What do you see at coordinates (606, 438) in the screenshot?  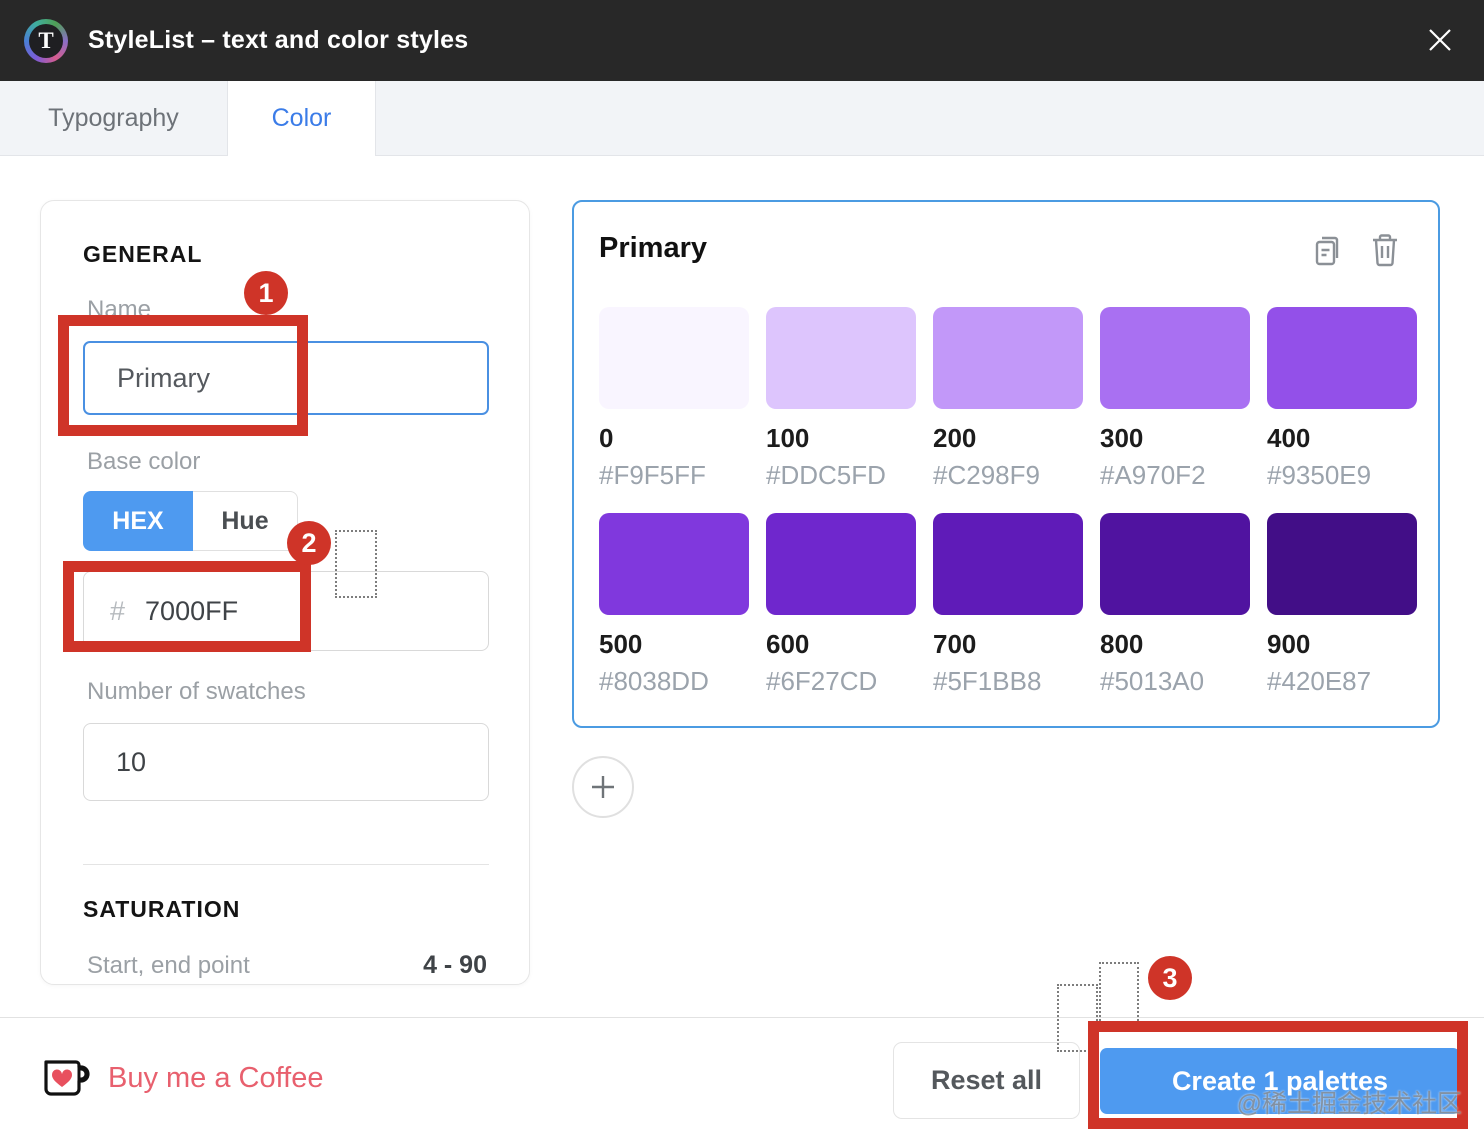 I see `swatch-step-label: 0` at bounding box center [606, 438].